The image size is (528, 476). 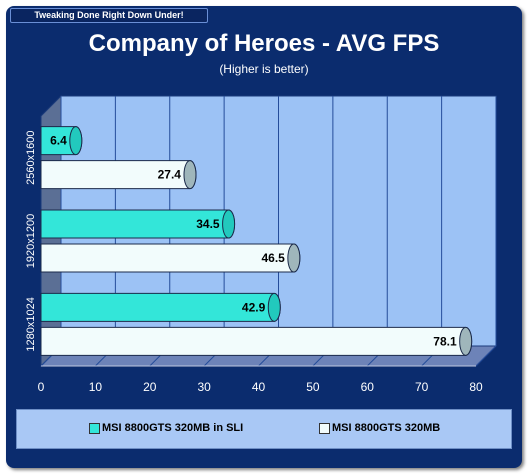 I want to click on chart-title: Company of Heroes - AVG FPS, so click(x=264, y=43).